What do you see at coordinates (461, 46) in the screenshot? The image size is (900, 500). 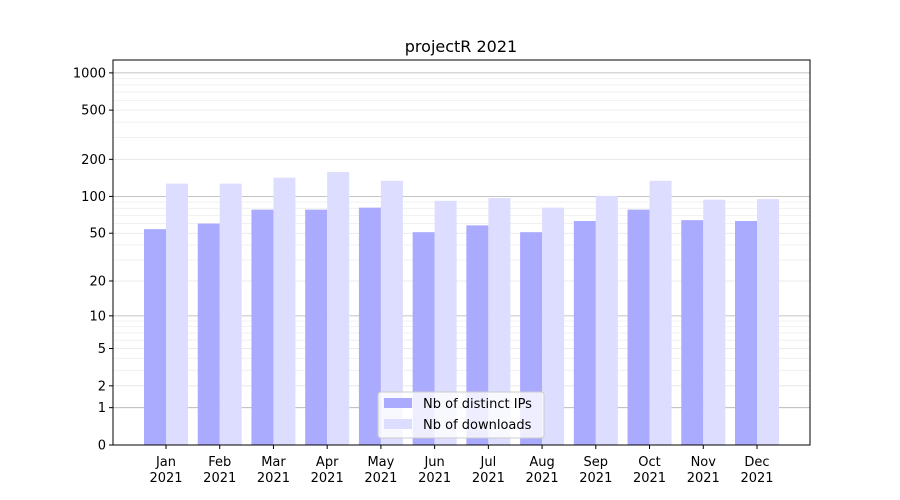 I see `chart-title: projectR 2021` at bounding box center [461, 46].